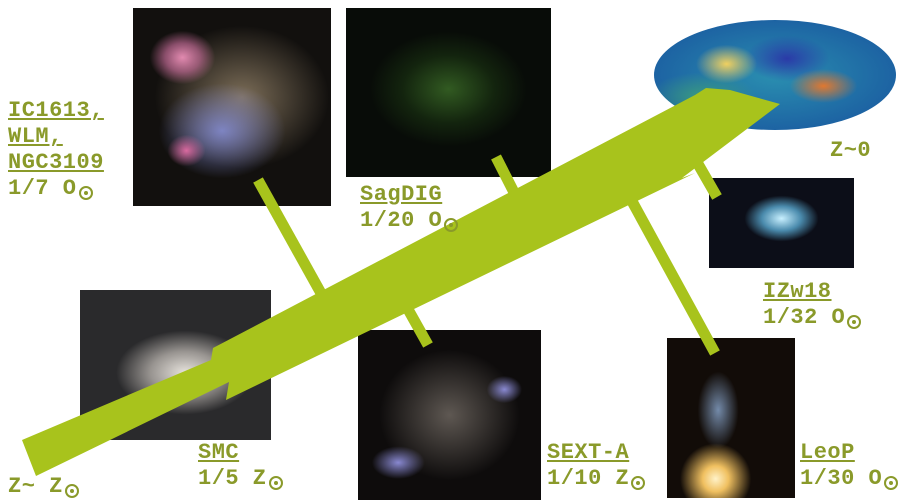 This screenshot has width=908, height=502. What do you see at coordinates (401, 194) in the screenshot?
I see `label-sagdig-name: SagDIG` at bounding box center [401, 194].